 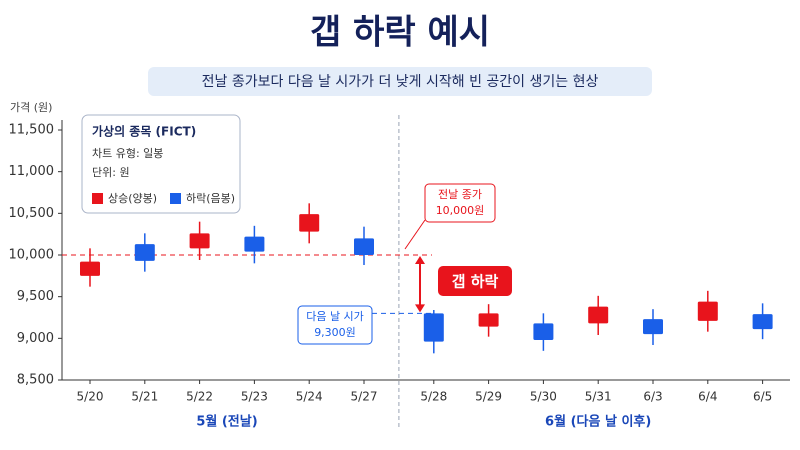 What do you see at coordinates (111, 172) in the screenshot?
I see `legend-note: 단위: 원` at bounding box center [111, 172].